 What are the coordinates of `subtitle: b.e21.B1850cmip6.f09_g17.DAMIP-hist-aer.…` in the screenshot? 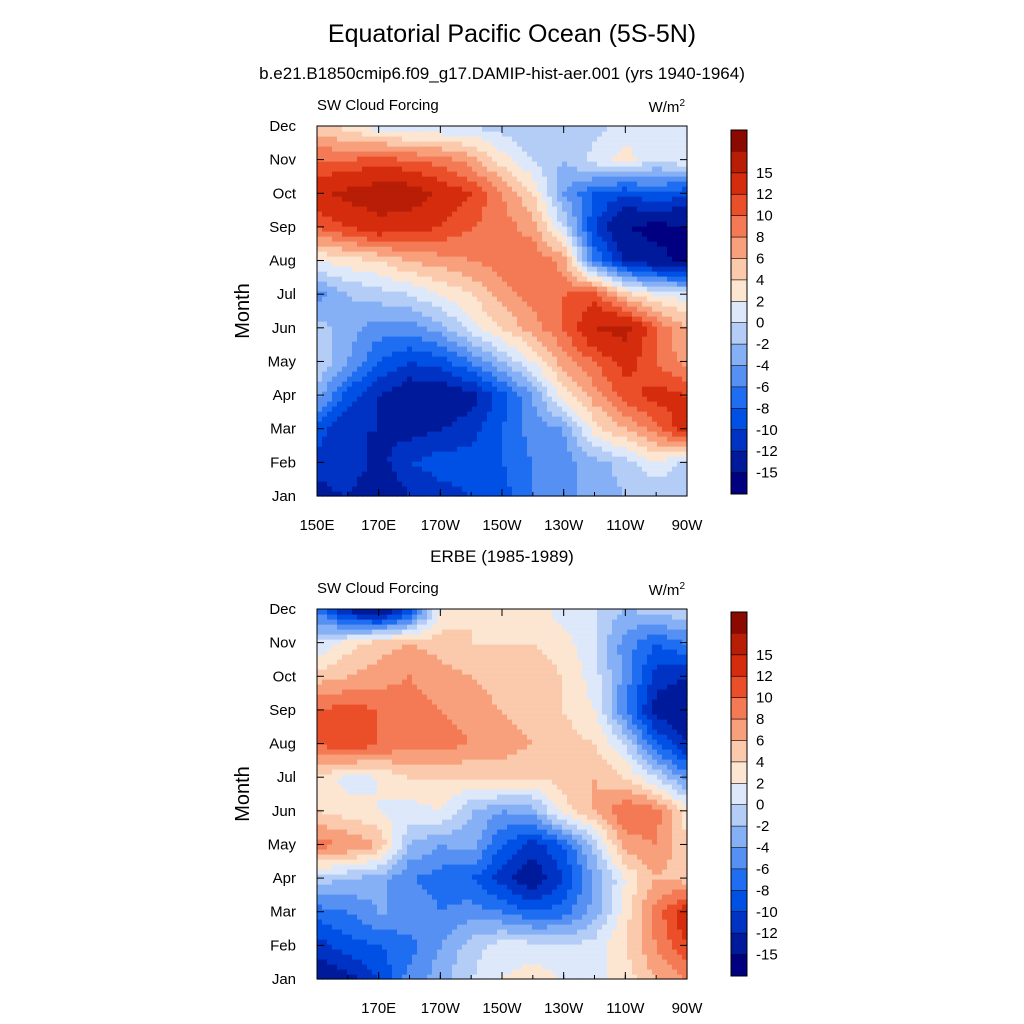 It's located at (502, 73).